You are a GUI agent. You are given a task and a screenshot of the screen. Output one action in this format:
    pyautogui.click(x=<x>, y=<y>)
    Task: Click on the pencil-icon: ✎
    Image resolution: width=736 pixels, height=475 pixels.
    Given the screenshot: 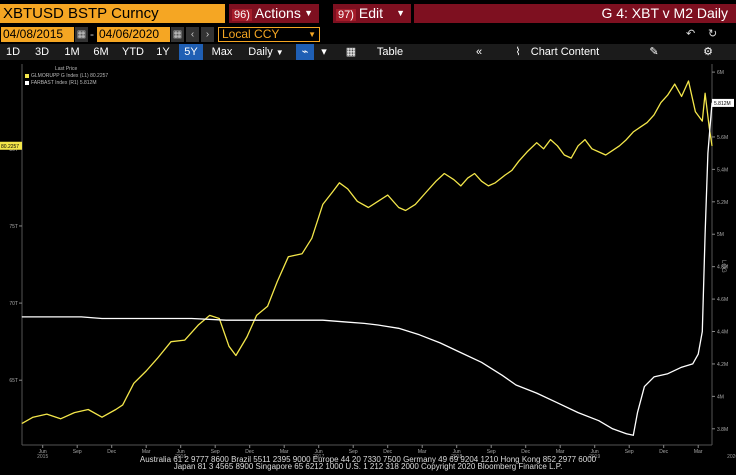 What is the action you would take?
    pyautogui.click(x=654, y=52)
    